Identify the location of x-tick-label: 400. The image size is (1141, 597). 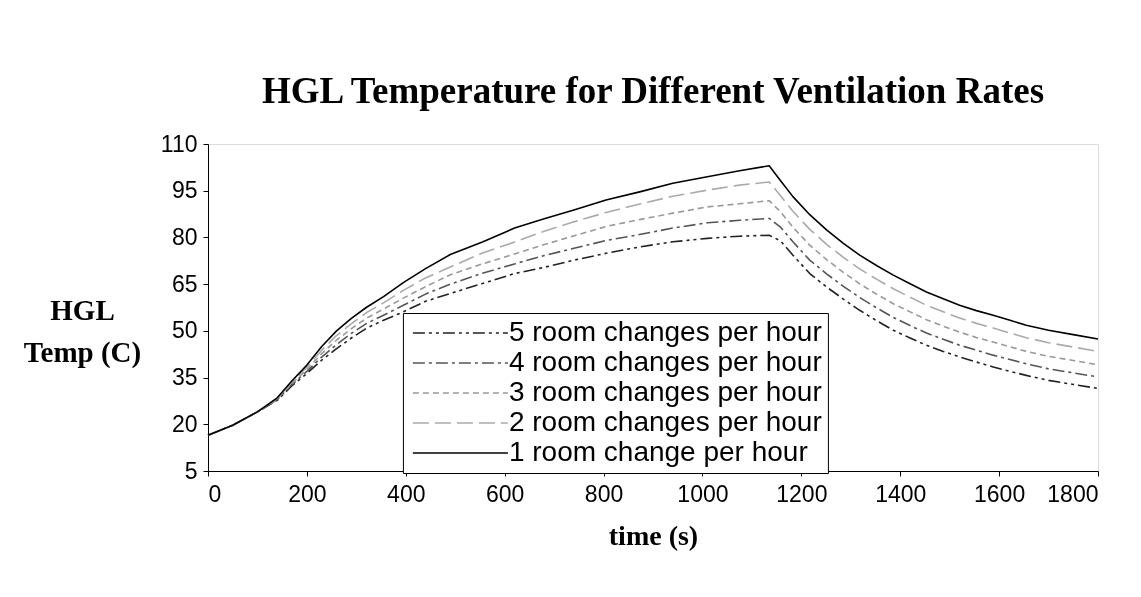
(406, 493).